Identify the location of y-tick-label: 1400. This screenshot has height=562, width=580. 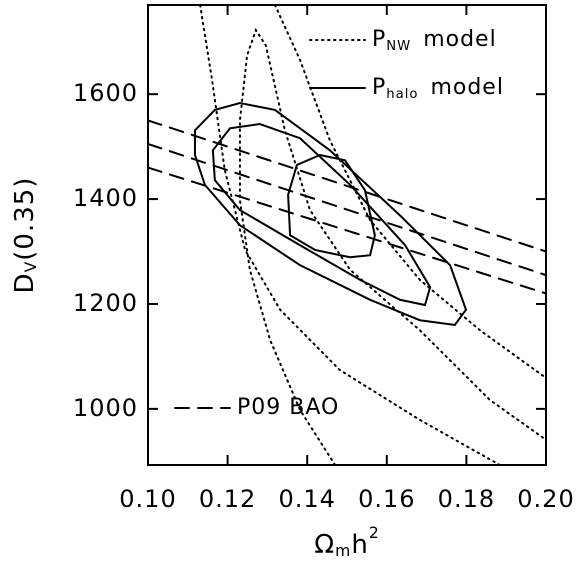
(105, 198).